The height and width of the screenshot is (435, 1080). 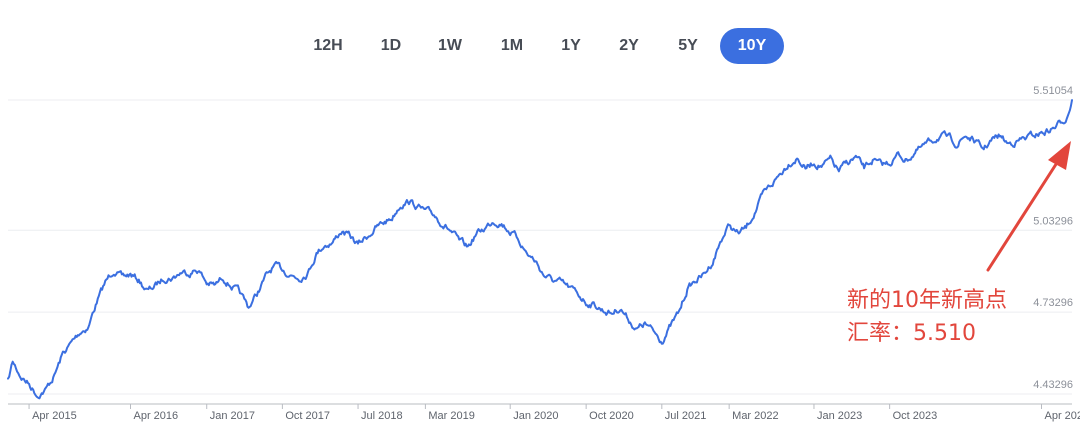 I want to click on x-tick-label: Jul 2018, so click(x=382, y=416).